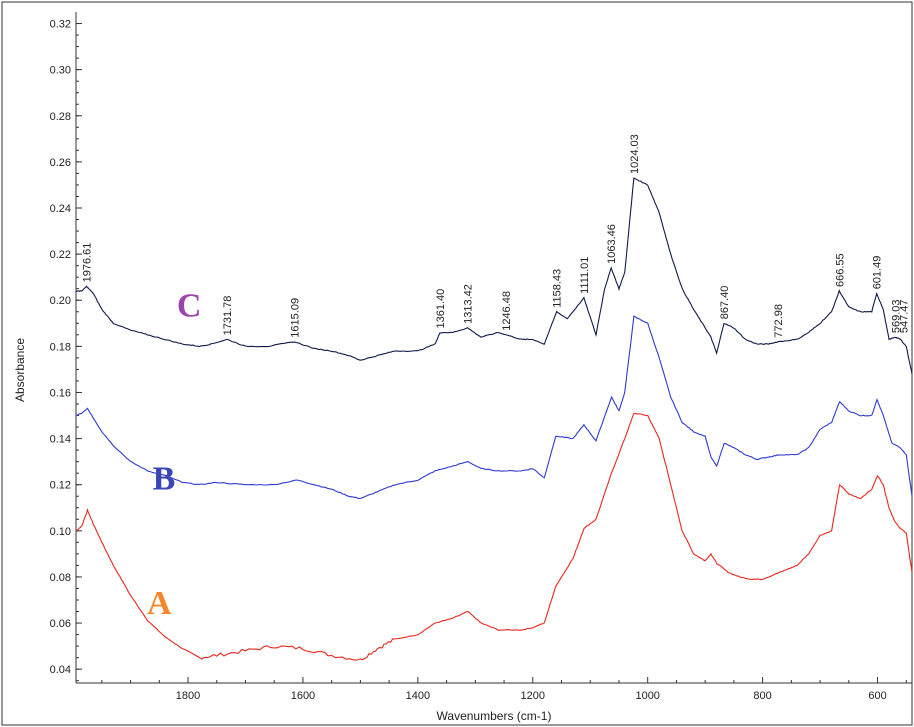 The height and width of the screenshot is (727, 914). Describe the element at coordinates (60, 624) in the screenshot. I see `y-tick-label: 0.06` at that location.